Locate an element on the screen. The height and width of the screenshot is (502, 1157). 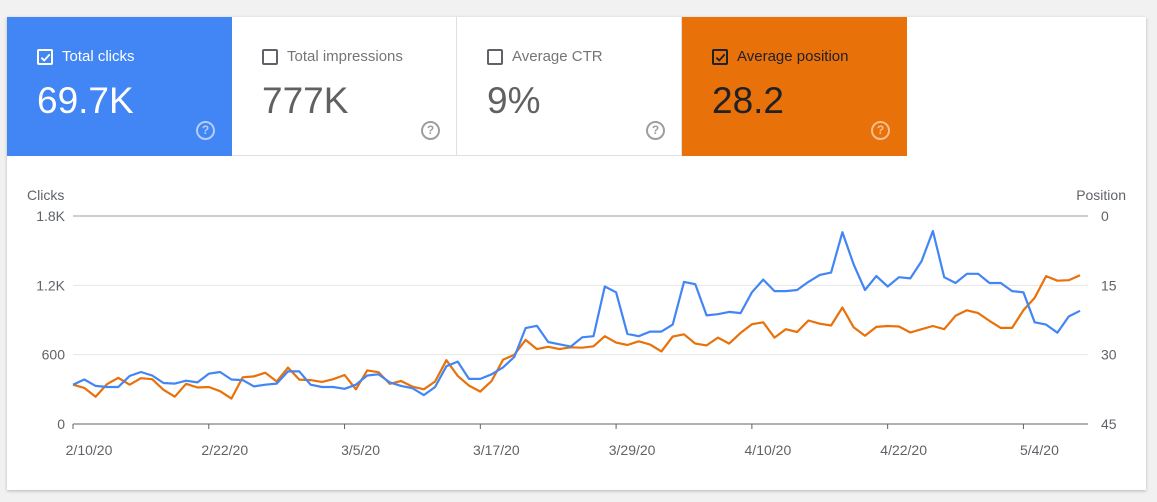
right-tick-label: 15 is located at coordinates (1109, 285).